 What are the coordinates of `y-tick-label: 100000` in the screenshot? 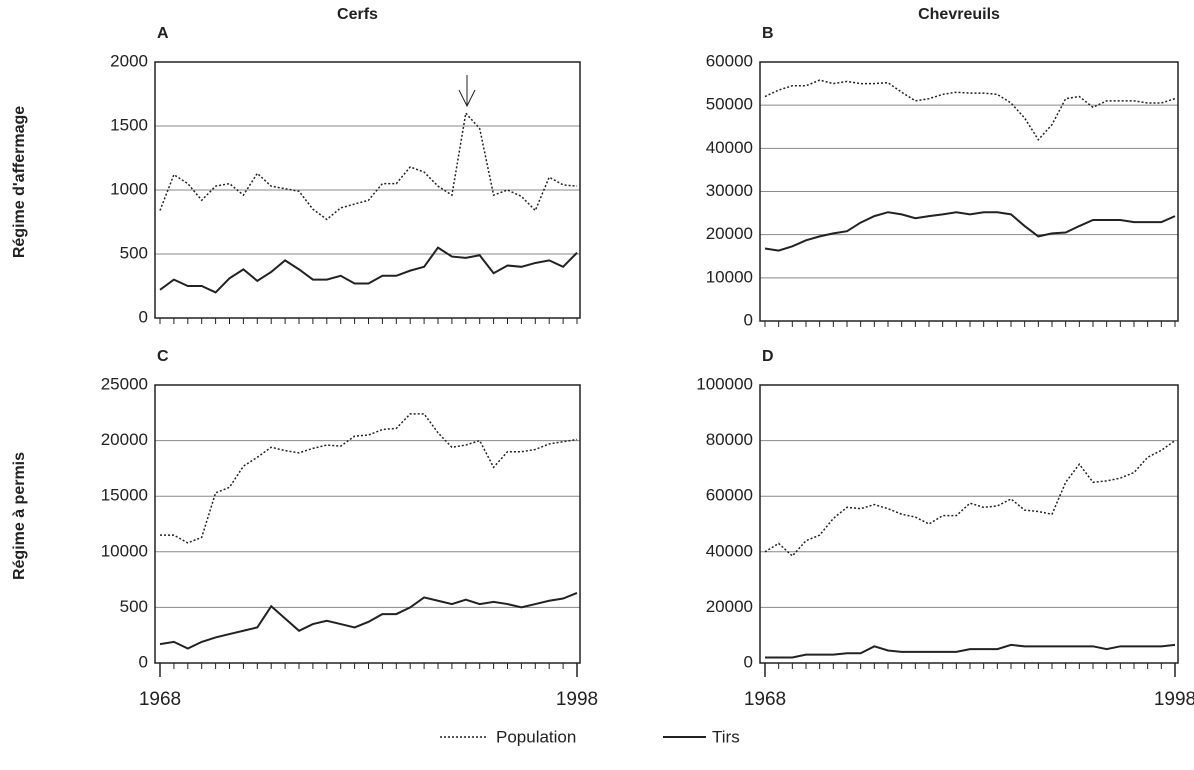 It's located at (724, 383).